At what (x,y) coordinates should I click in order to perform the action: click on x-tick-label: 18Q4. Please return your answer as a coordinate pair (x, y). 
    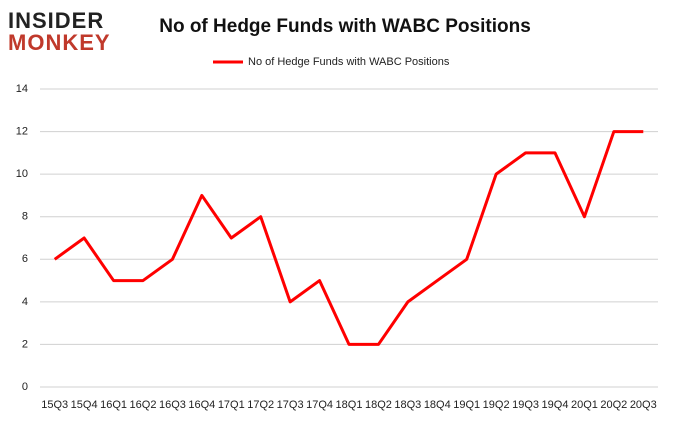
    Looking at the image, I should click on (437, 405).